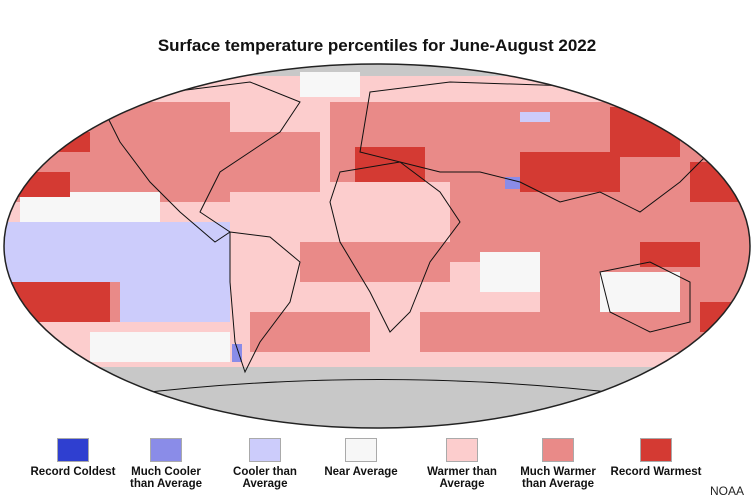 Image resolution: width=754 pixels, height=503 pixels. Describe the element at coordinates (377, 397) in the screenshot. I see `antarctic-no-data` at that location.